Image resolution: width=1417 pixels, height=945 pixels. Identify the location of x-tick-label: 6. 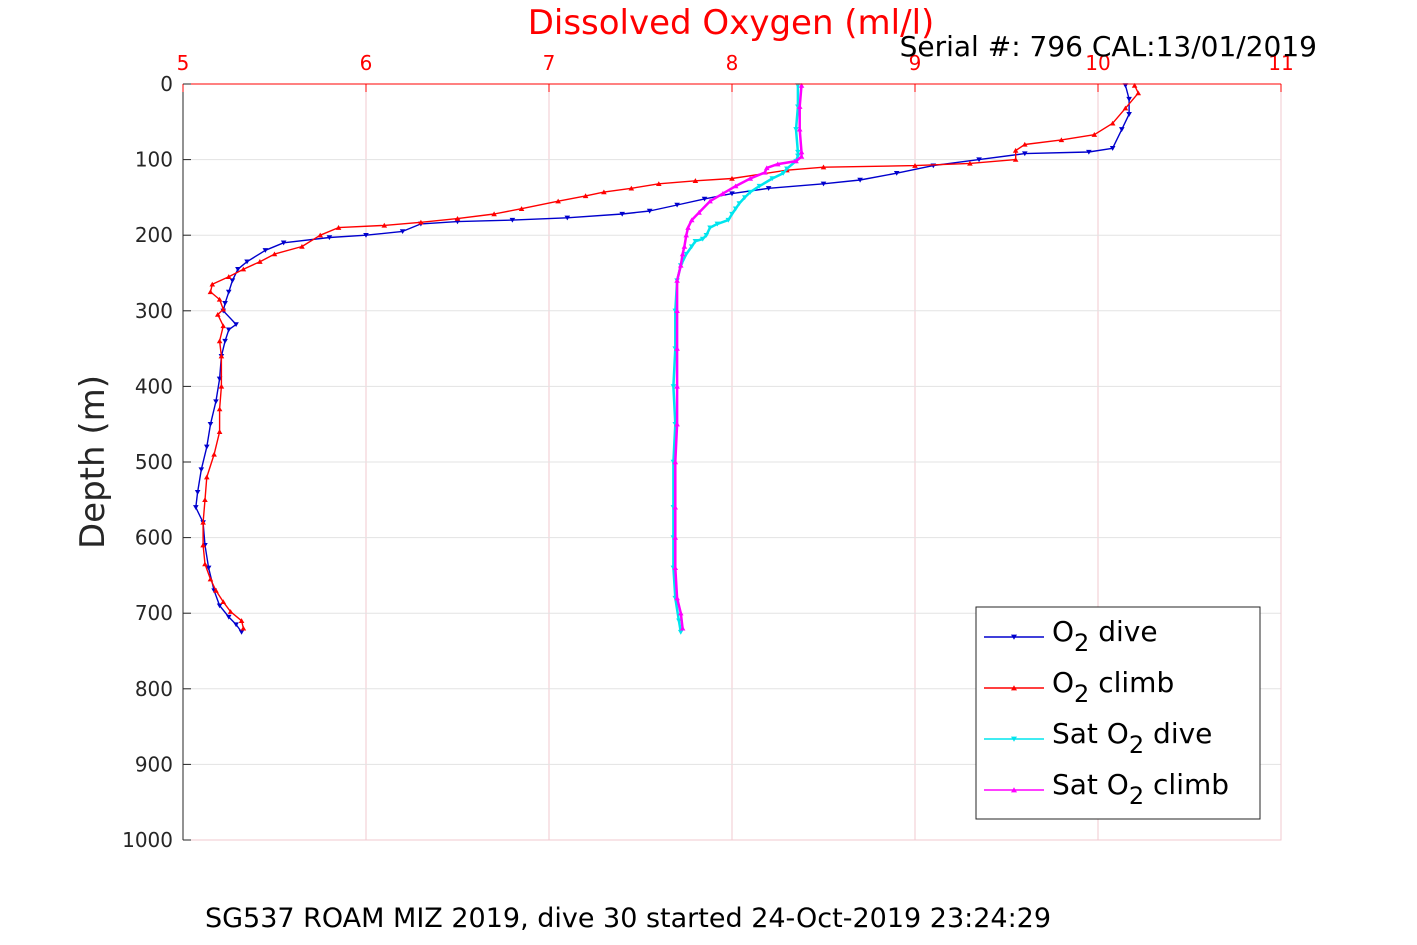
(366, 63).